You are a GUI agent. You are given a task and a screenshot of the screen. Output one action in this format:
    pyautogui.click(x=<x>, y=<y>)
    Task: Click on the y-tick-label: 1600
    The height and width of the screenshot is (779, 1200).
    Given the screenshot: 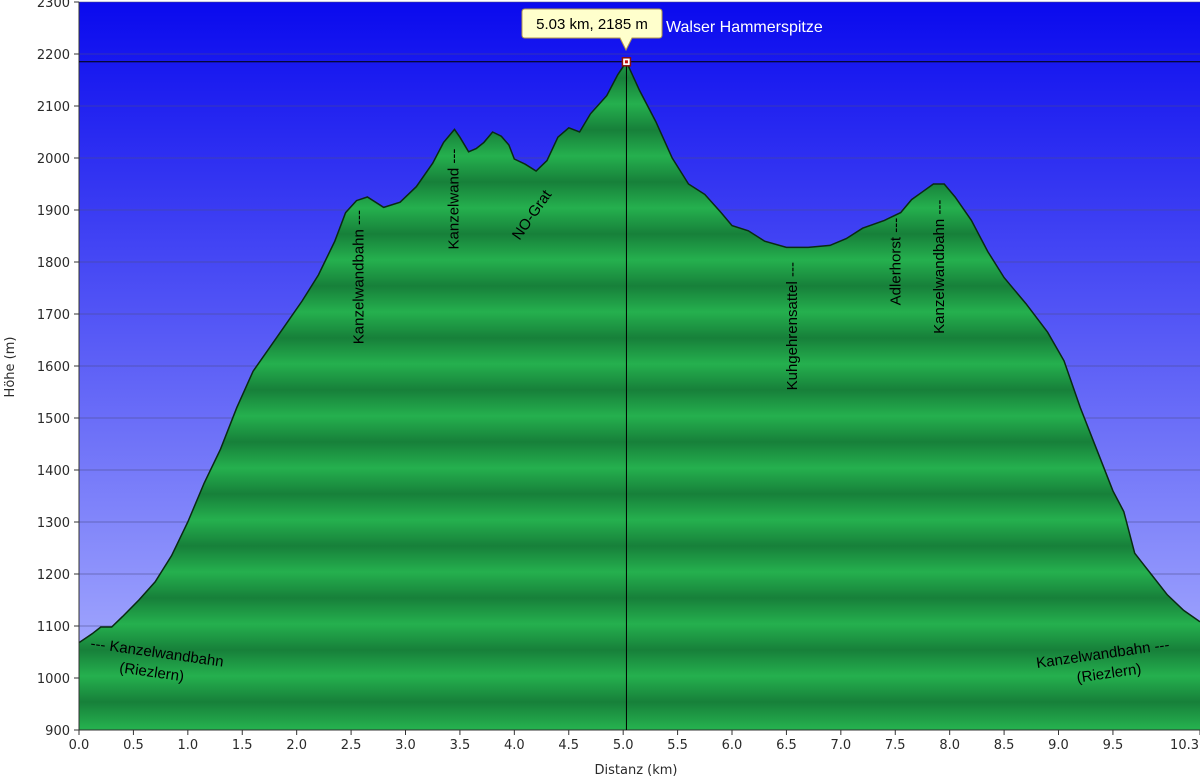 What is the action you would take?
    pyautogui.click(x=53, y=367)
    